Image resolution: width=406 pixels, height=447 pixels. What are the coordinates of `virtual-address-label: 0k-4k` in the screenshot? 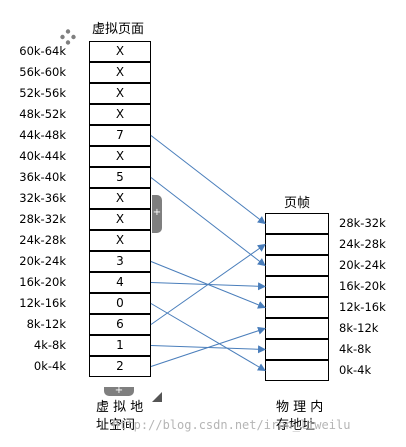 It's located at (49, 366).